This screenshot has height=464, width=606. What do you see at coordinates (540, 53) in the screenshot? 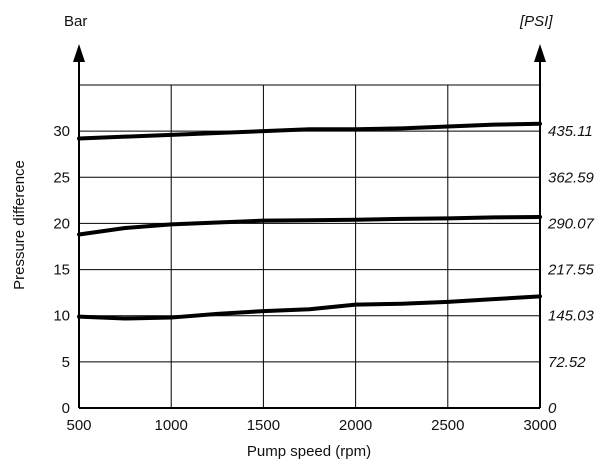
I see `right-axis-arrow` at bounding box center [540, 53].